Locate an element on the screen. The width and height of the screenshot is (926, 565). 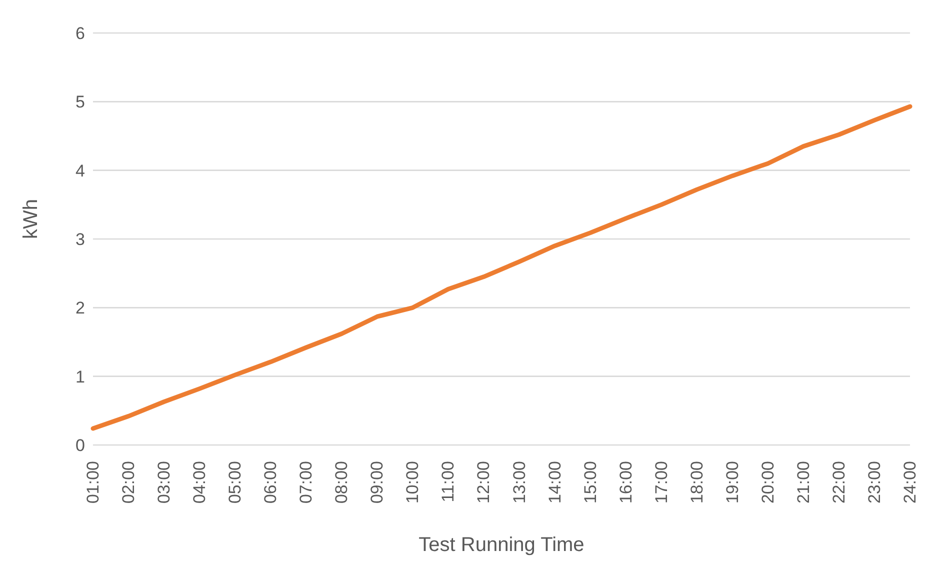
x-tick-label: 06:00 is located at coordinates (270, 482).